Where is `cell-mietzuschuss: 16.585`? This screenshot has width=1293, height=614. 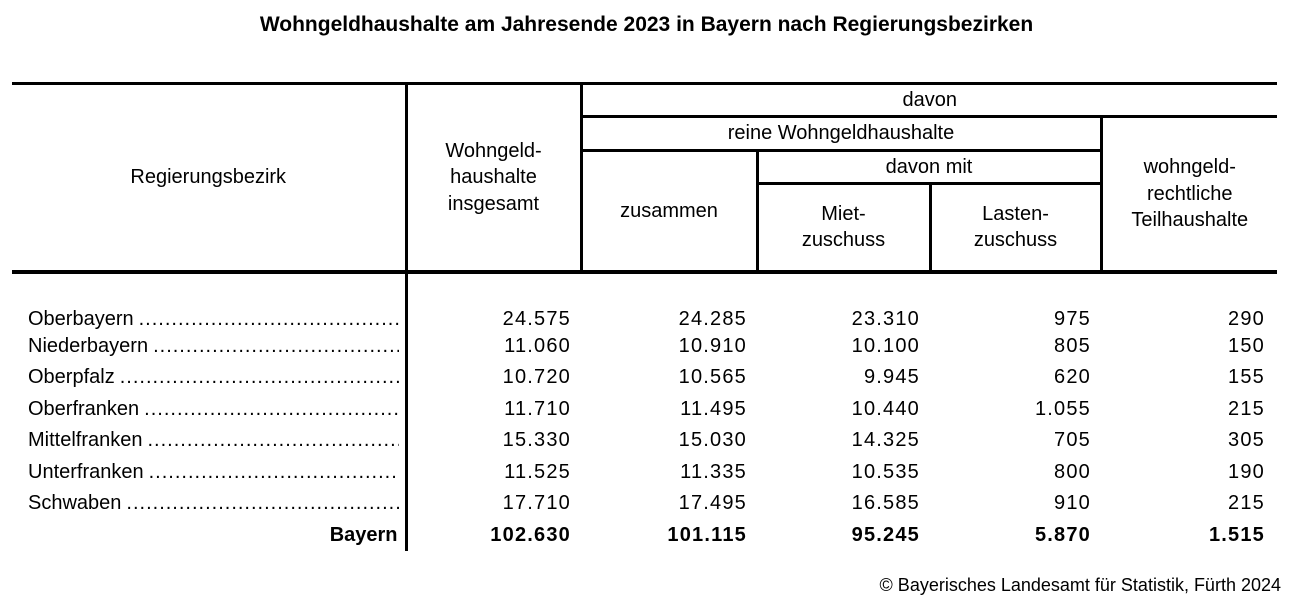
cell-mietzuschuss: 16.585 is located at coordinates (885, 503).